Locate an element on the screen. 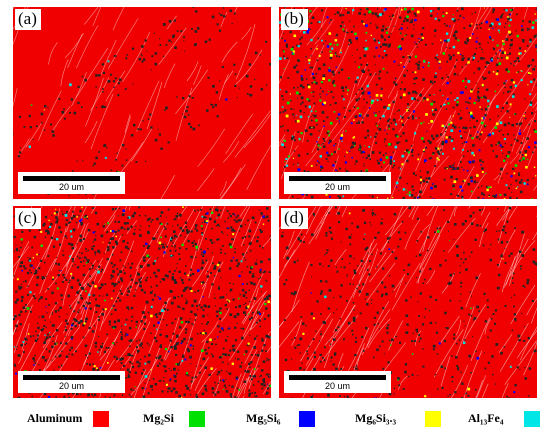 This screenshot has width=550, height=437. scale-bar-text-c: 20 um is located at coordinates (71, 386).